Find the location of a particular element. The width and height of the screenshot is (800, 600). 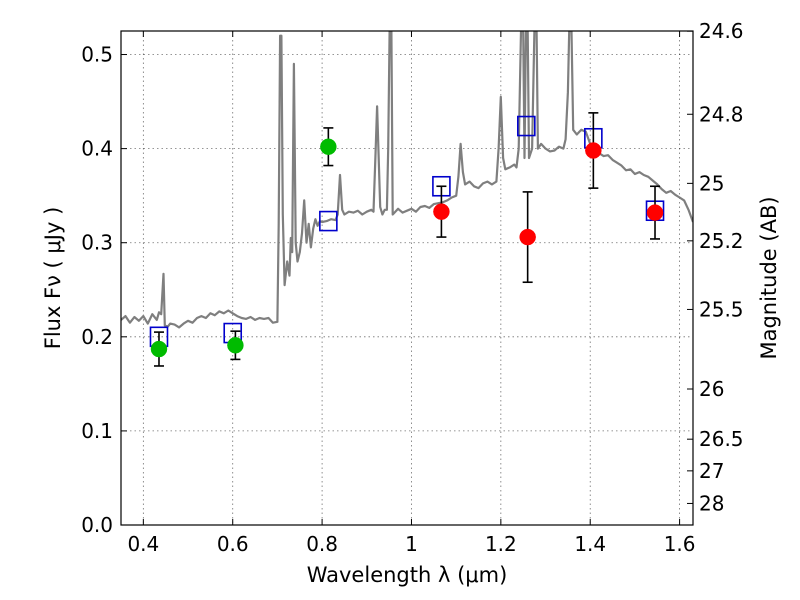

y-axis-magnitude: 24.6 24.8 25 25.2 25.5 26 26.5 27 28 is located at coordinates (715, 267).